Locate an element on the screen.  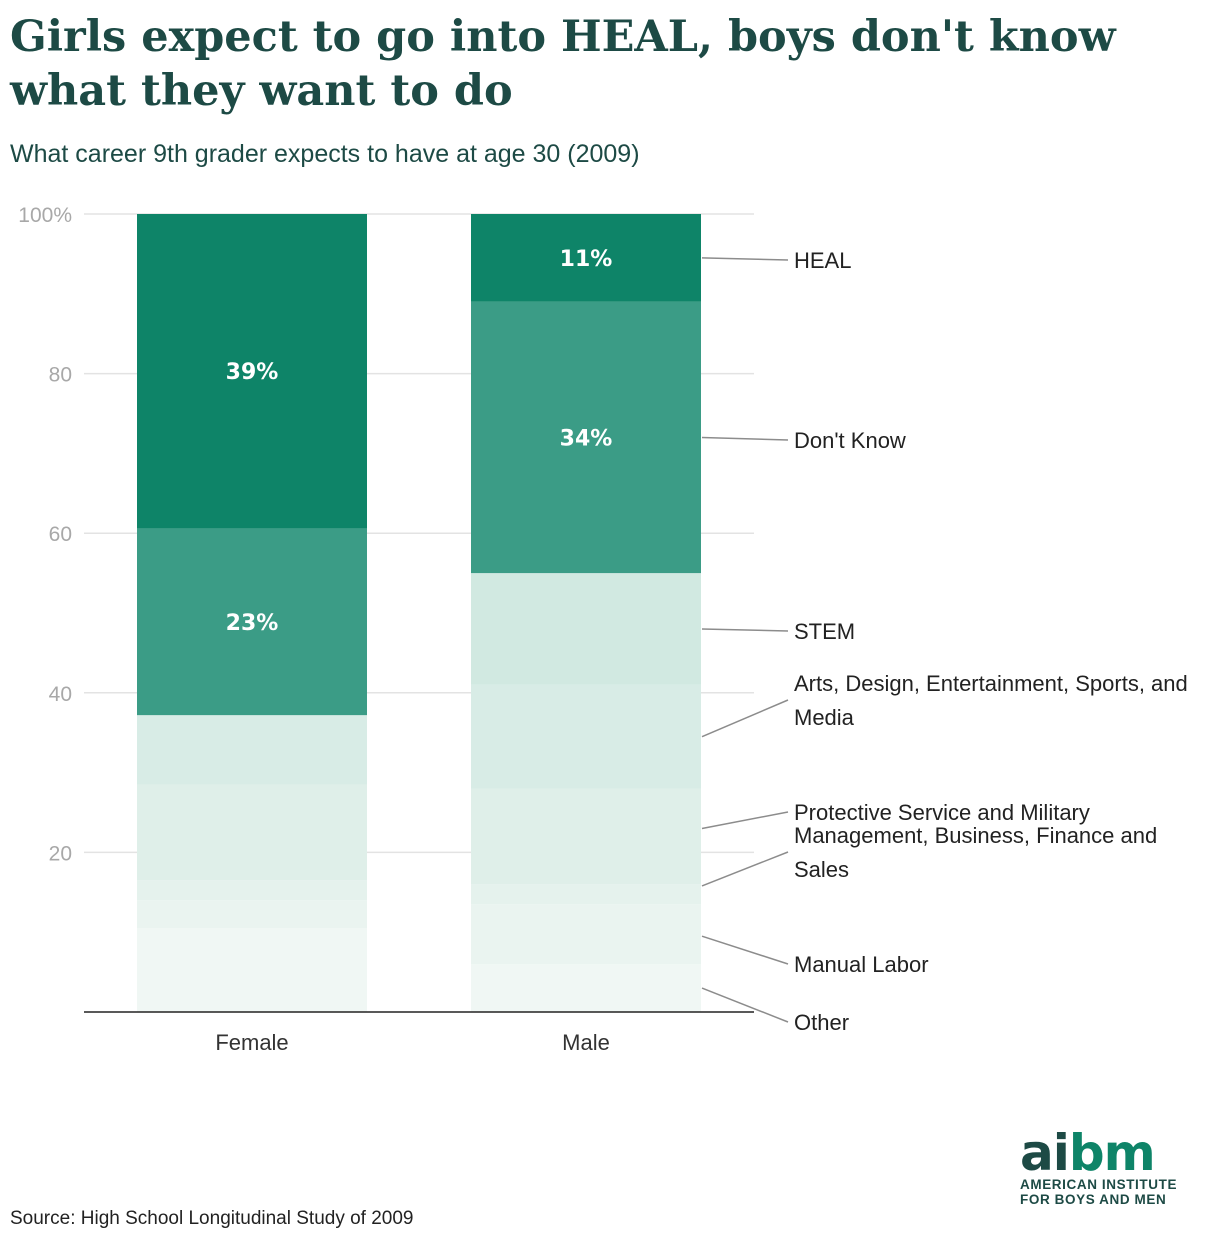
data-label: 11% is located at coordinates (586, 259).